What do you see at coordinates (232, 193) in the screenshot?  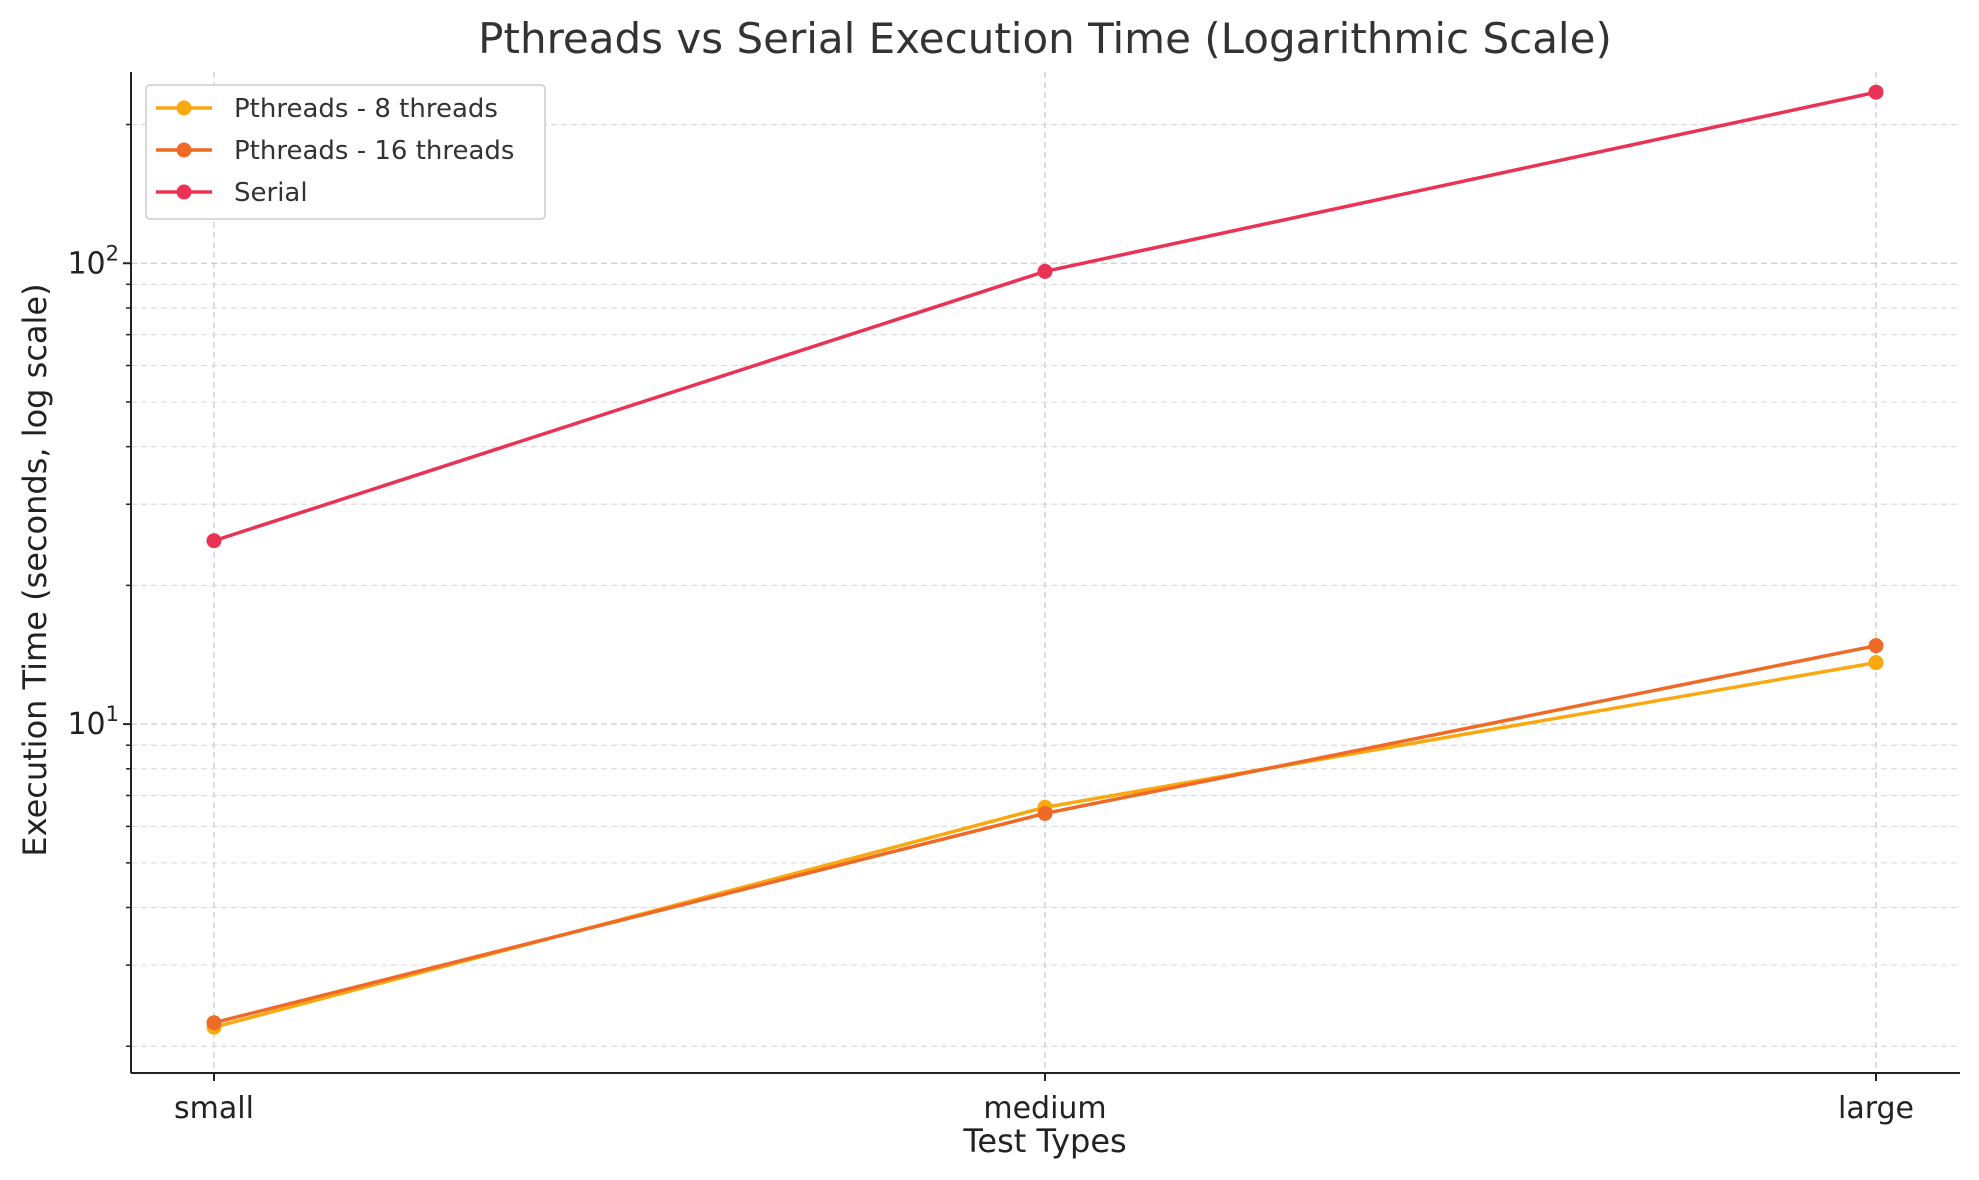 I see `legend-item: Serial` at bounding box center [232, 193].